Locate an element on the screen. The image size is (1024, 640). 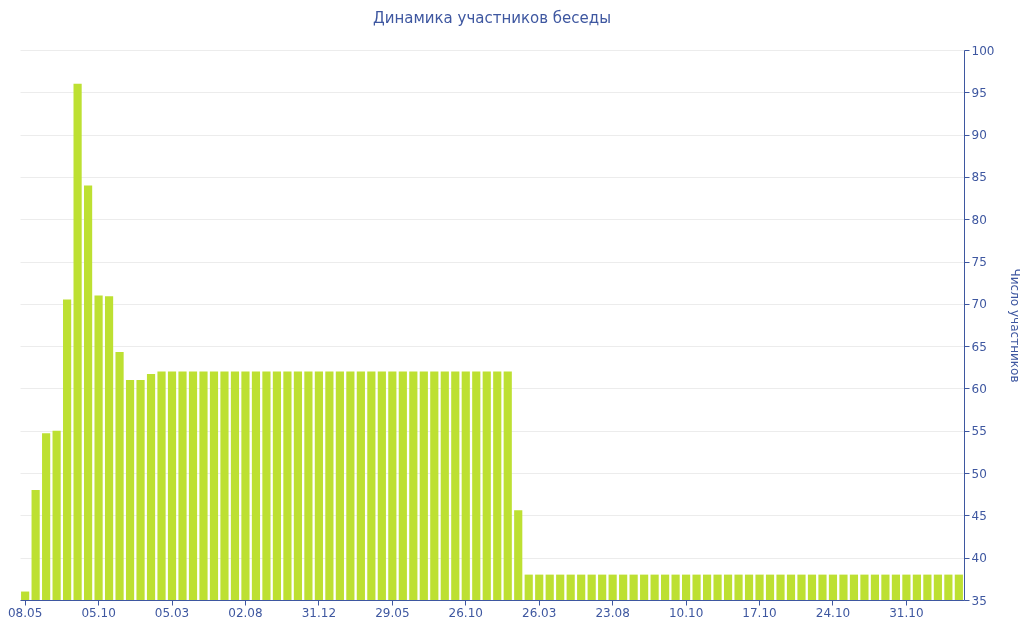
y-tick-label: 80 is located at coordinates (979, 219).